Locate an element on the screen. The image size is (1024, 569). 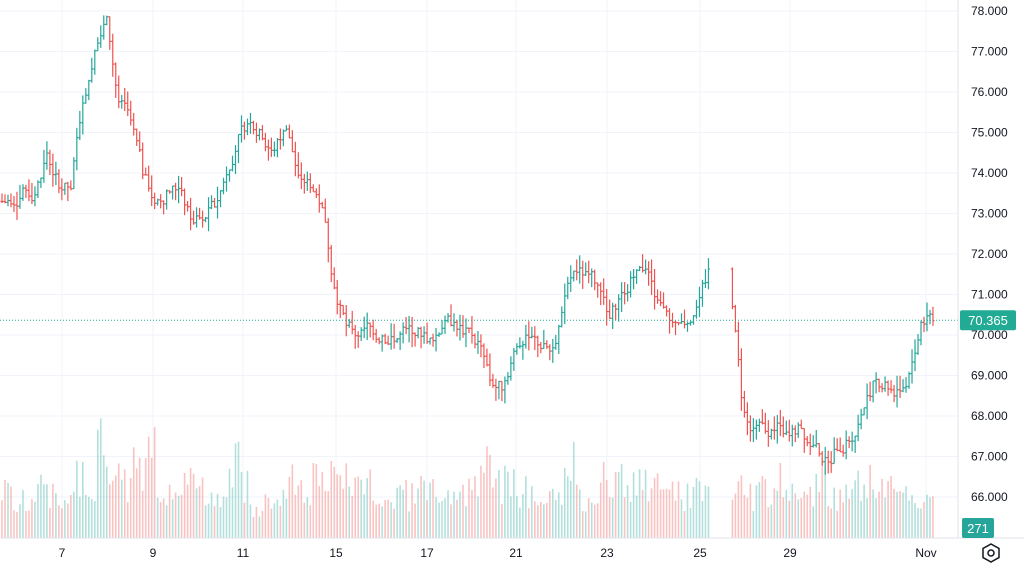
time-tick-label: 29 is located at coordinates (790, 553).